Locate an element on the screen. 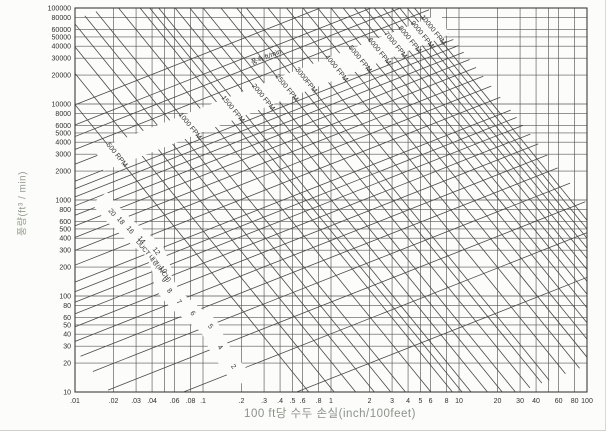 This screenshot has width=606, height=431. x-tick-label: 10 is located at coordinates (459, 401).